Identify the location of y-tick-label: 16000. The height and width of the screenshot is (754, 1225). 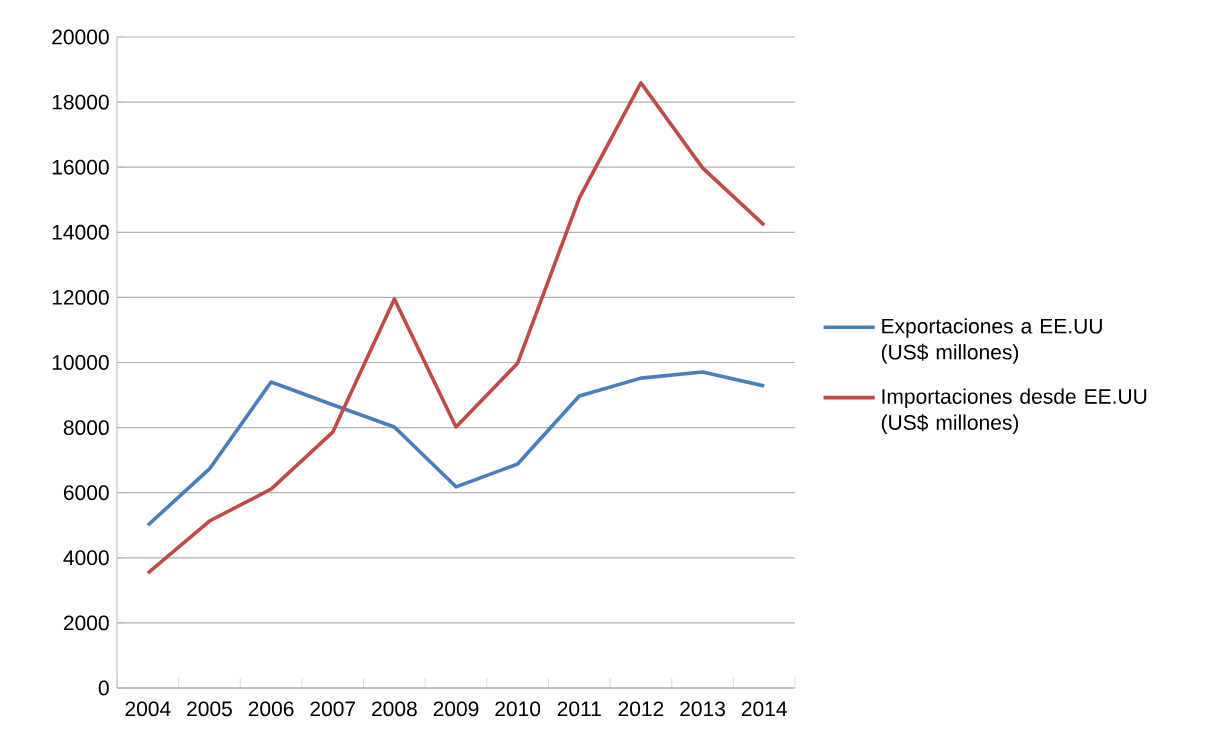
(80, 167).